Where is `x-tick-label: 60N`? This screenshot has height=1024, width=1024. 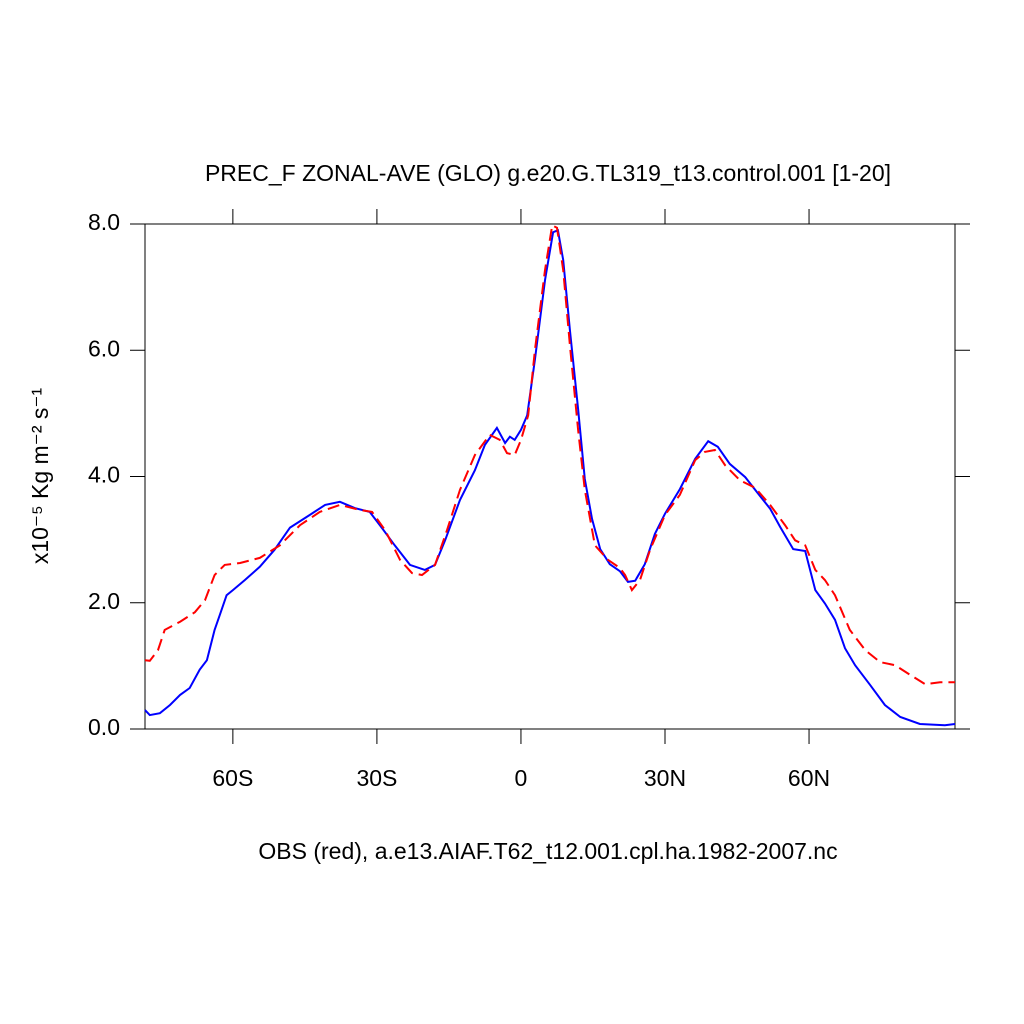 x-tick-label: 60N is located at coordinates (809, 778).